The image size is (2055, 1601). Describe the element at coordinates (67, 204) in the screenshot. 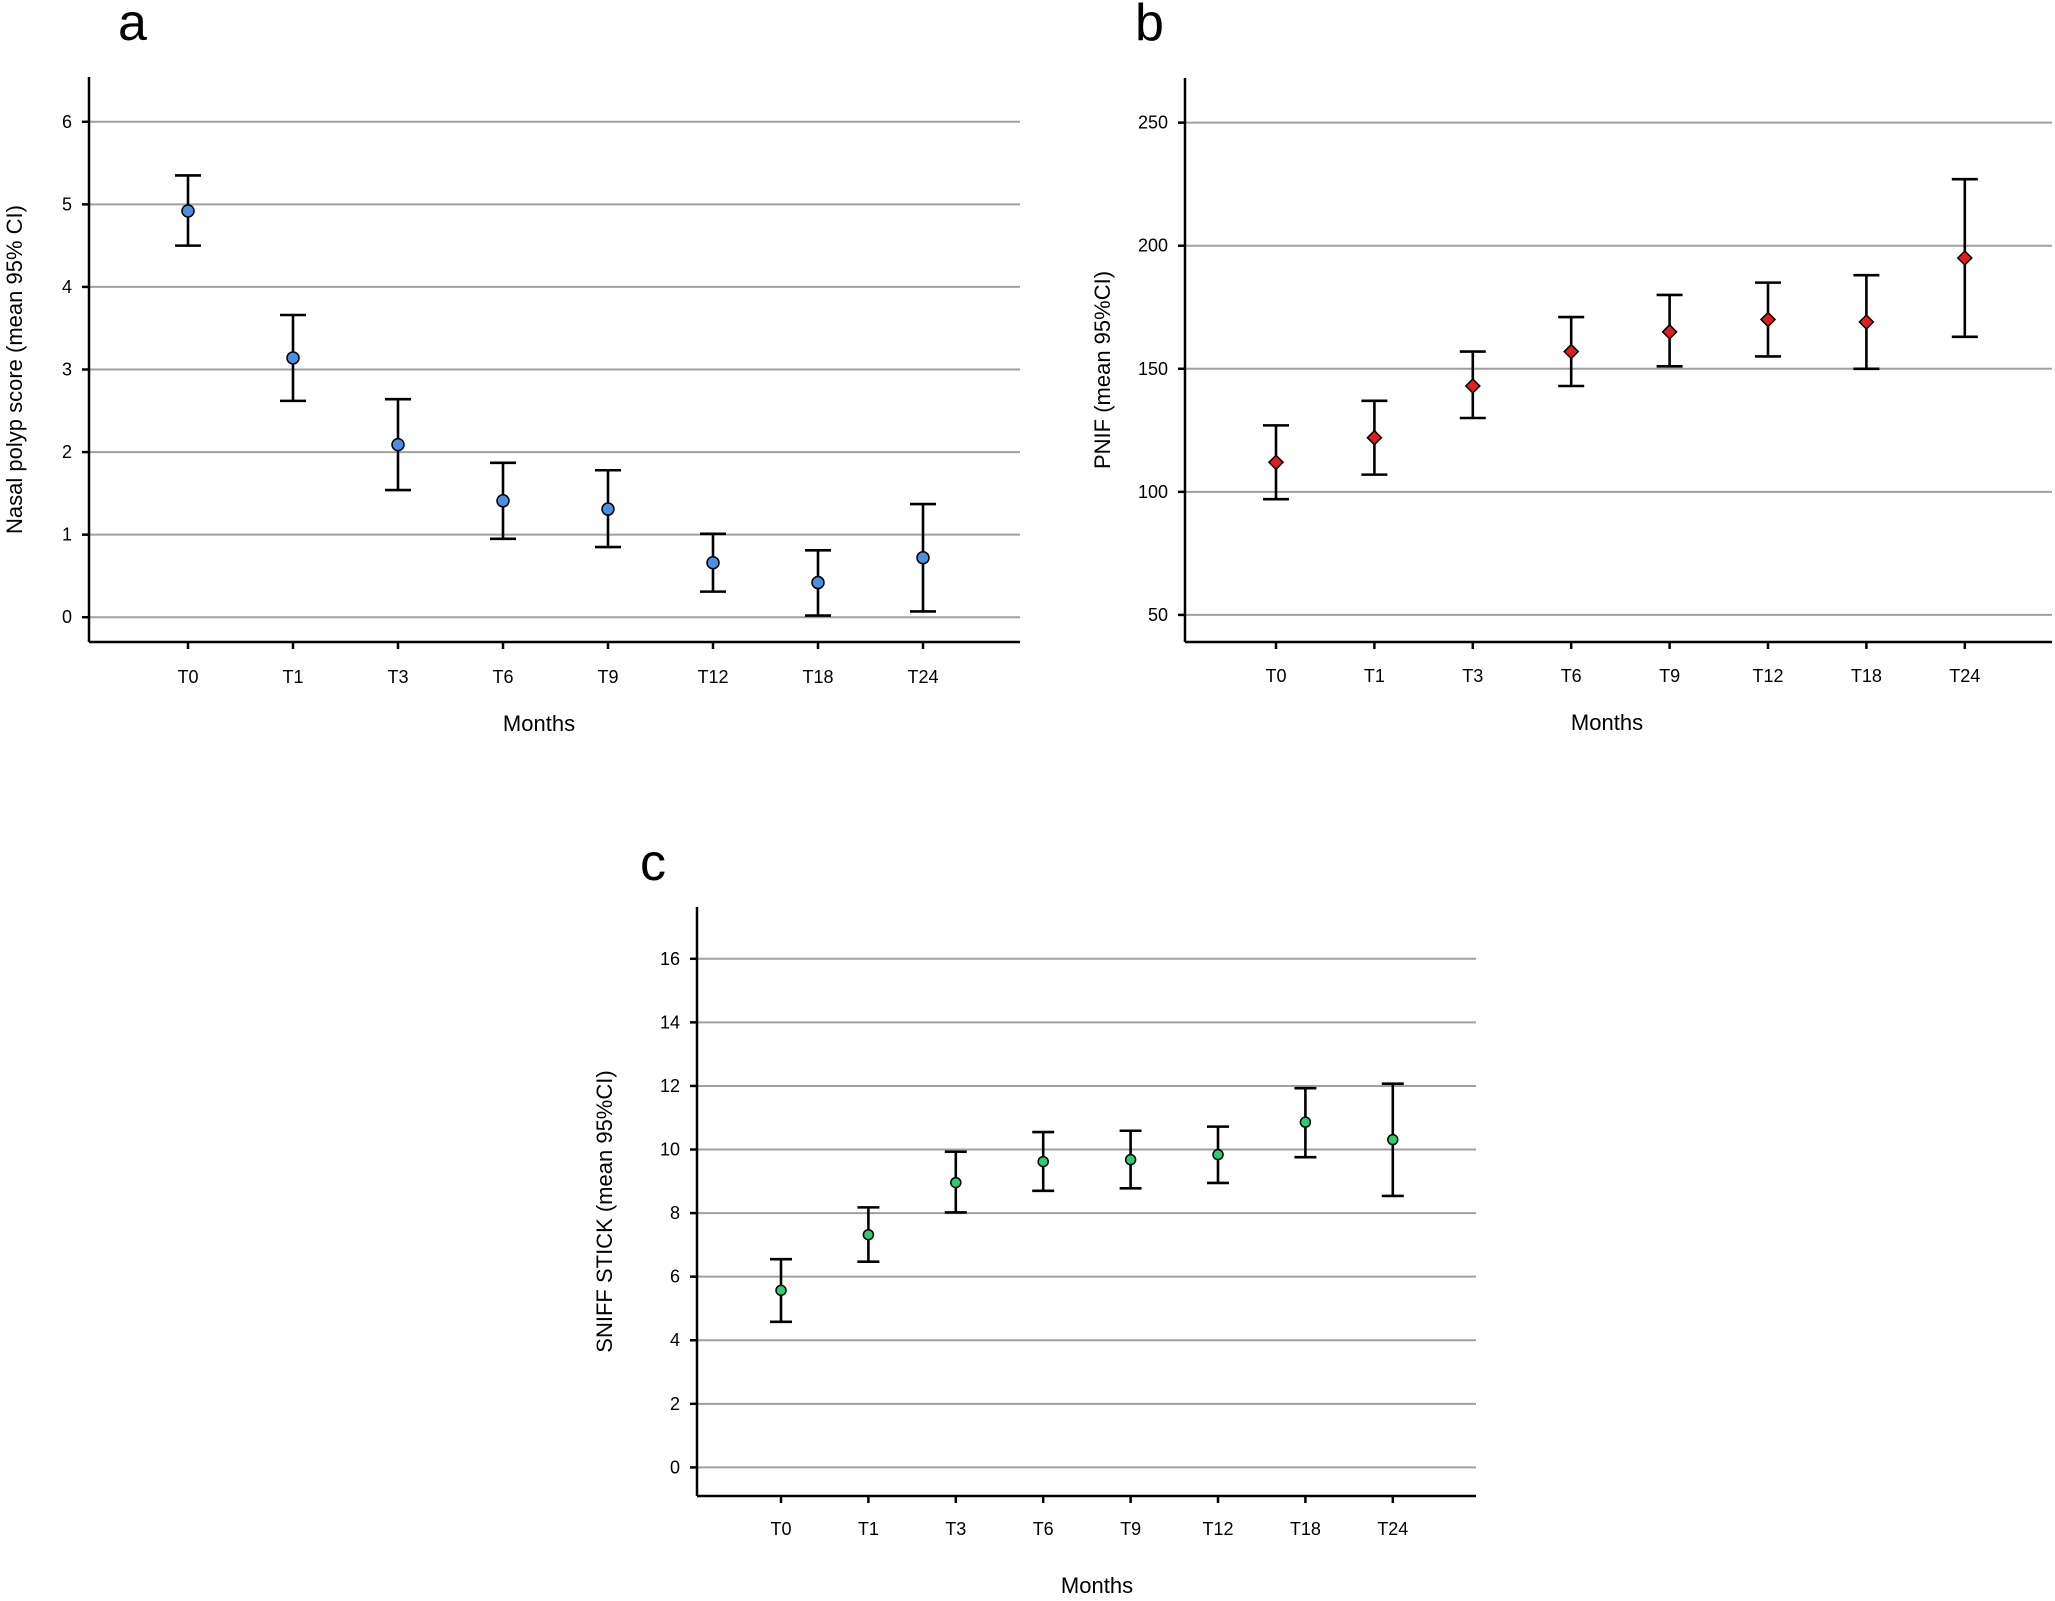

I see `y-tick-label: 5` at that location.